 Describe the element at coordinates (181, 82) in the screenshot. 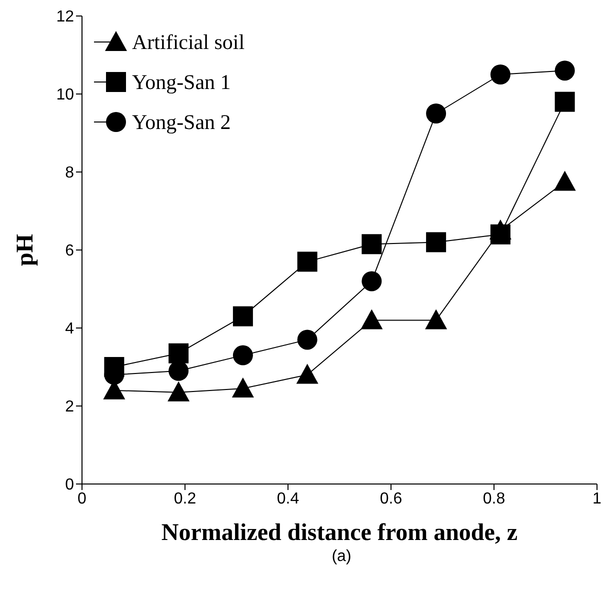

I see `legend-label: Yong-San 1` at that location.